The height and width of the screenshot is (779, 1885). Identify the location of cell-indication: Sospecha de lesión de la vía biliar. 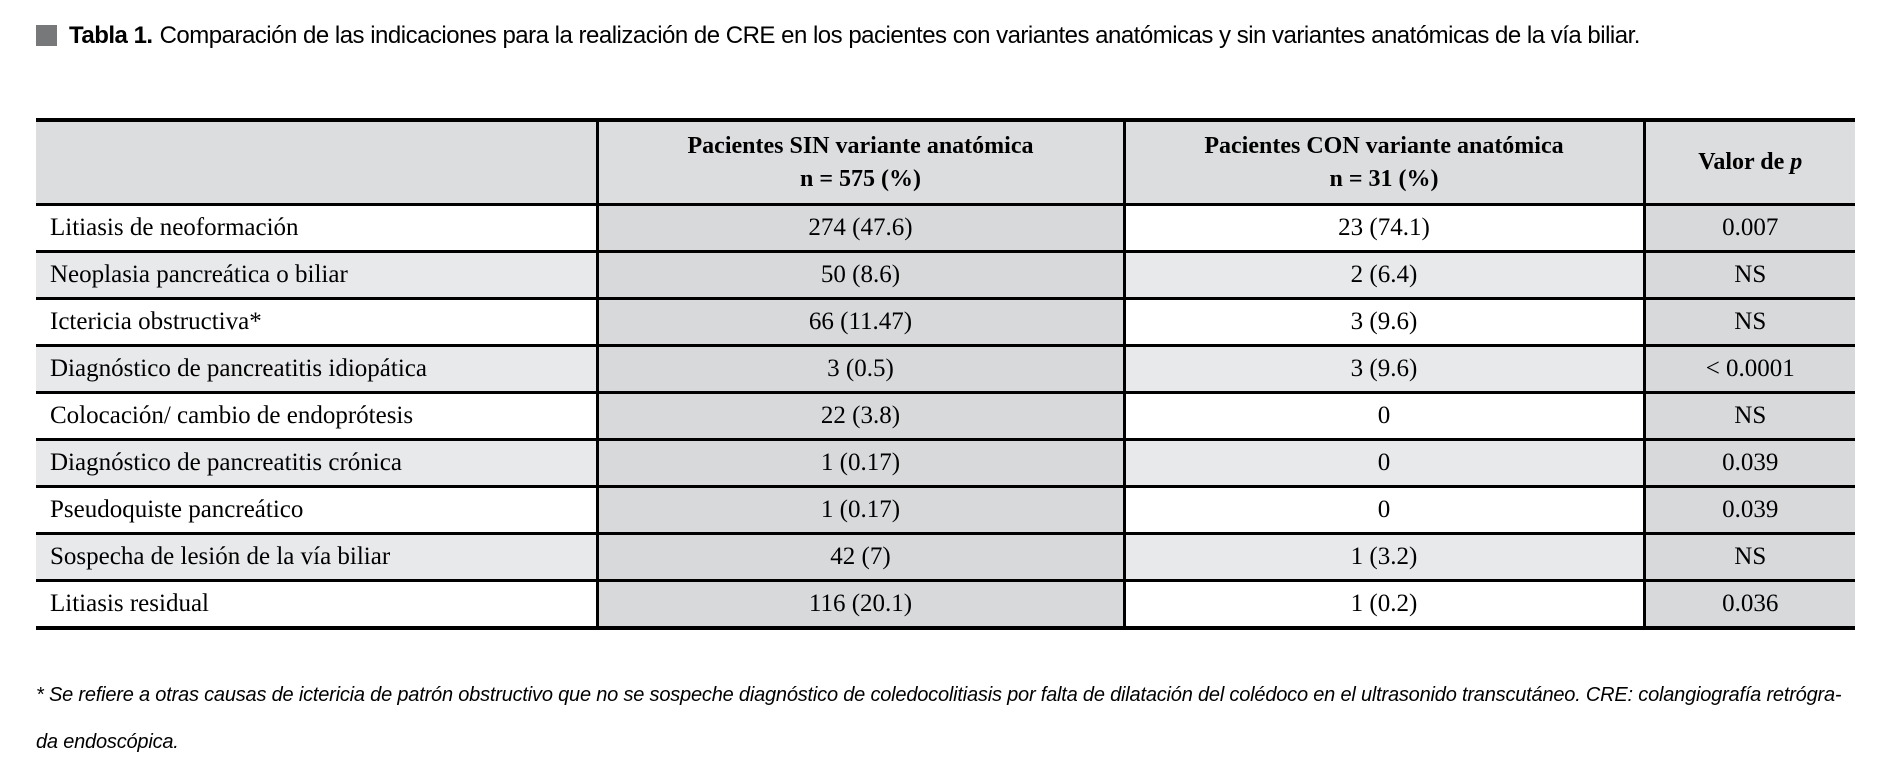
(316, 557).